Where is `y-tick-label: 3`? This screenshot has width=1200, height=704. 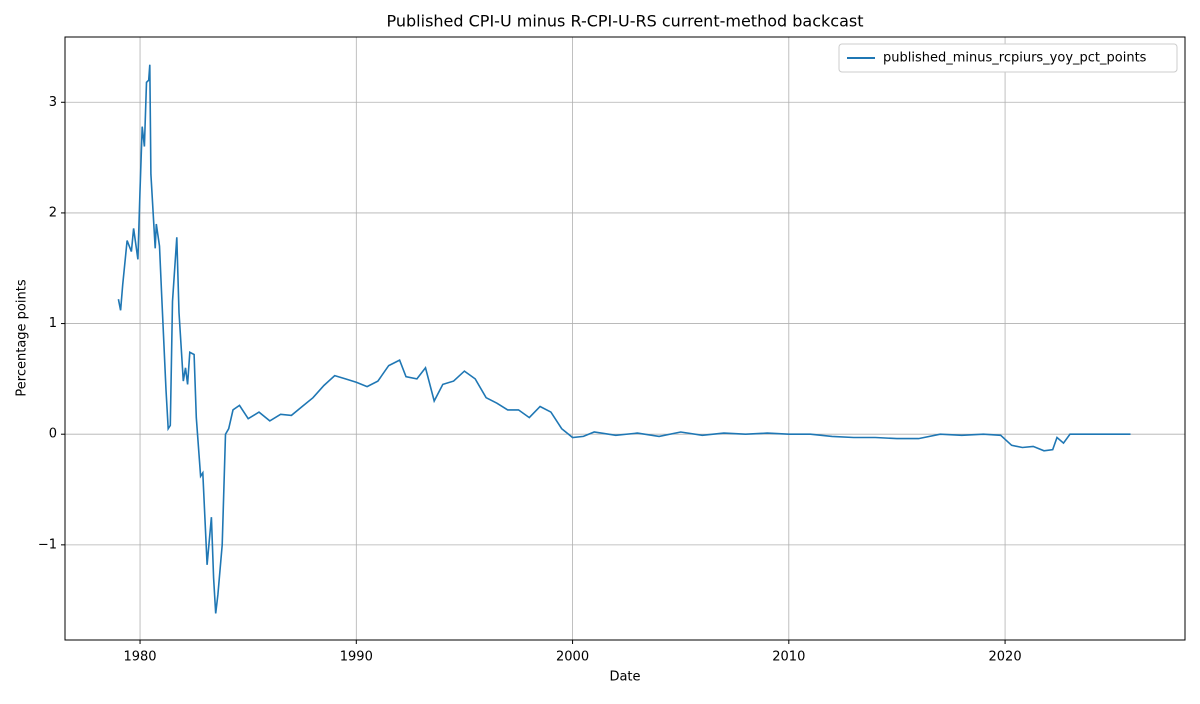 y-tick-label: 3 is located at coordinates (53, 102).